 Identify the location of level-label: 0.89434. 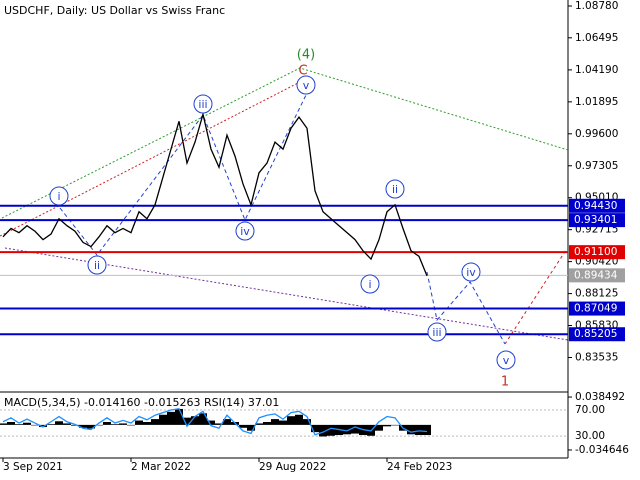
(596, 275).